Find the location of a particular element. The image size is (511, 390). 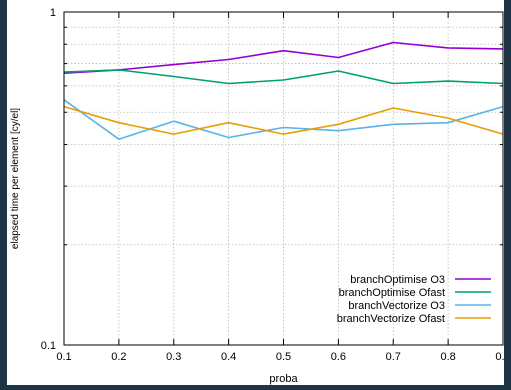

x-tick-label: 0.1 is located at coordinates (63, 357).